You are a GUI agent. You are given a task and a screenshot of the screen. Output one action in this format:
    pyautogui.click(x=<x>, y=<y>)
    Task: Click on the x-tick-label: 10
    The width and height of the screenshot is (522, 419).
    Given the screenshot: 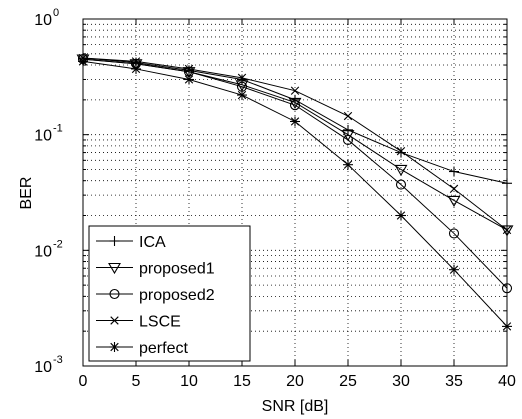 What is the action you would take?
    pyautogui.click(x=189, y=381)
    